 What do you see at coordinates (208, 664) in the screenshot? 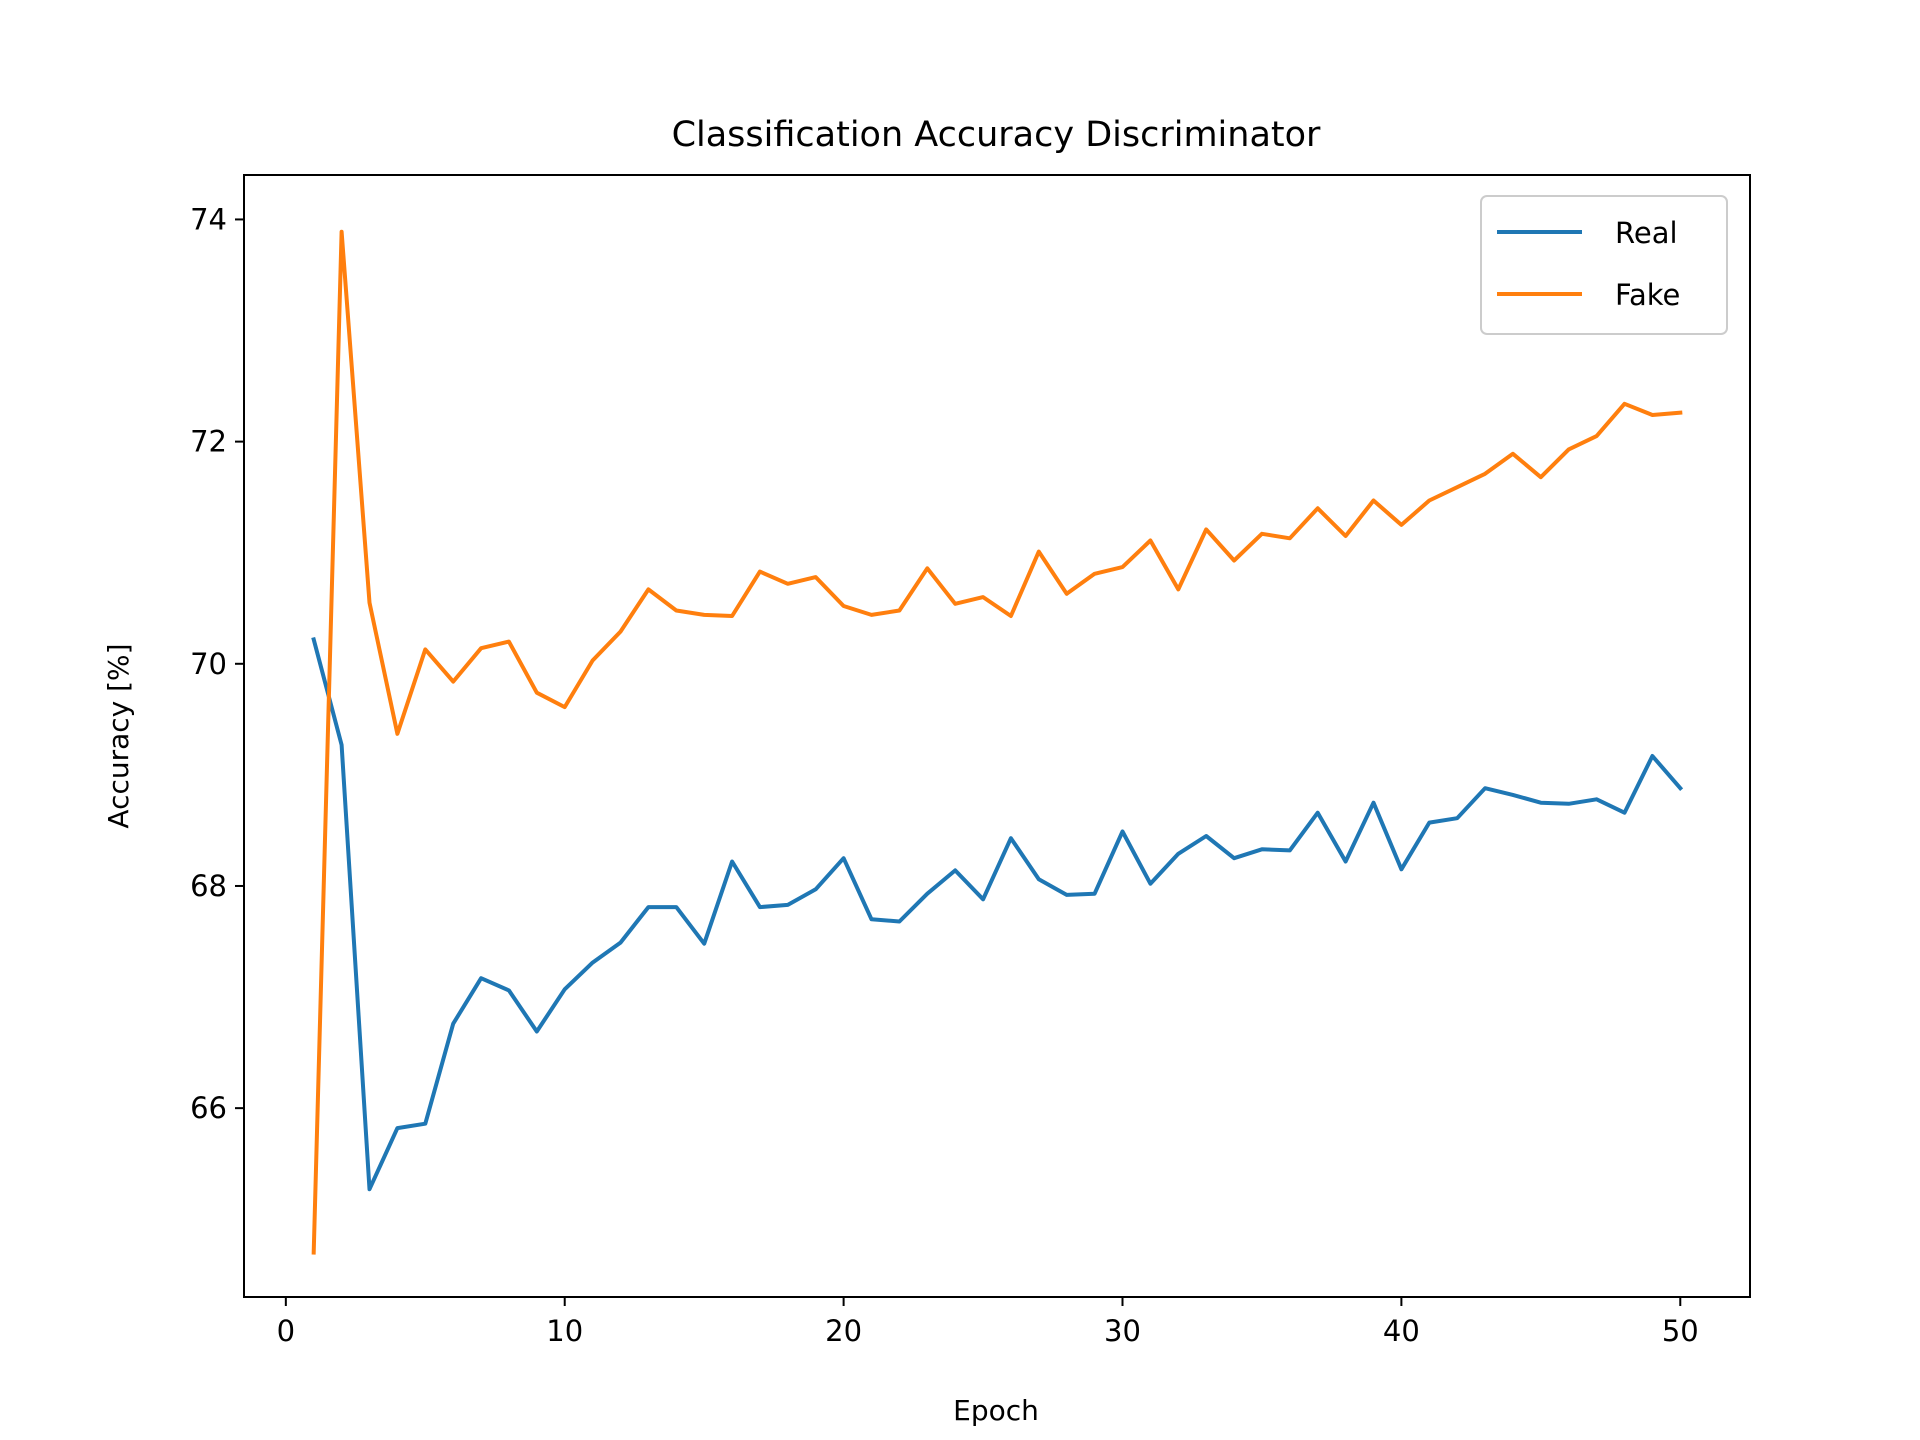
I see `y-tick-label: 70` at bounding box center [208, 664].